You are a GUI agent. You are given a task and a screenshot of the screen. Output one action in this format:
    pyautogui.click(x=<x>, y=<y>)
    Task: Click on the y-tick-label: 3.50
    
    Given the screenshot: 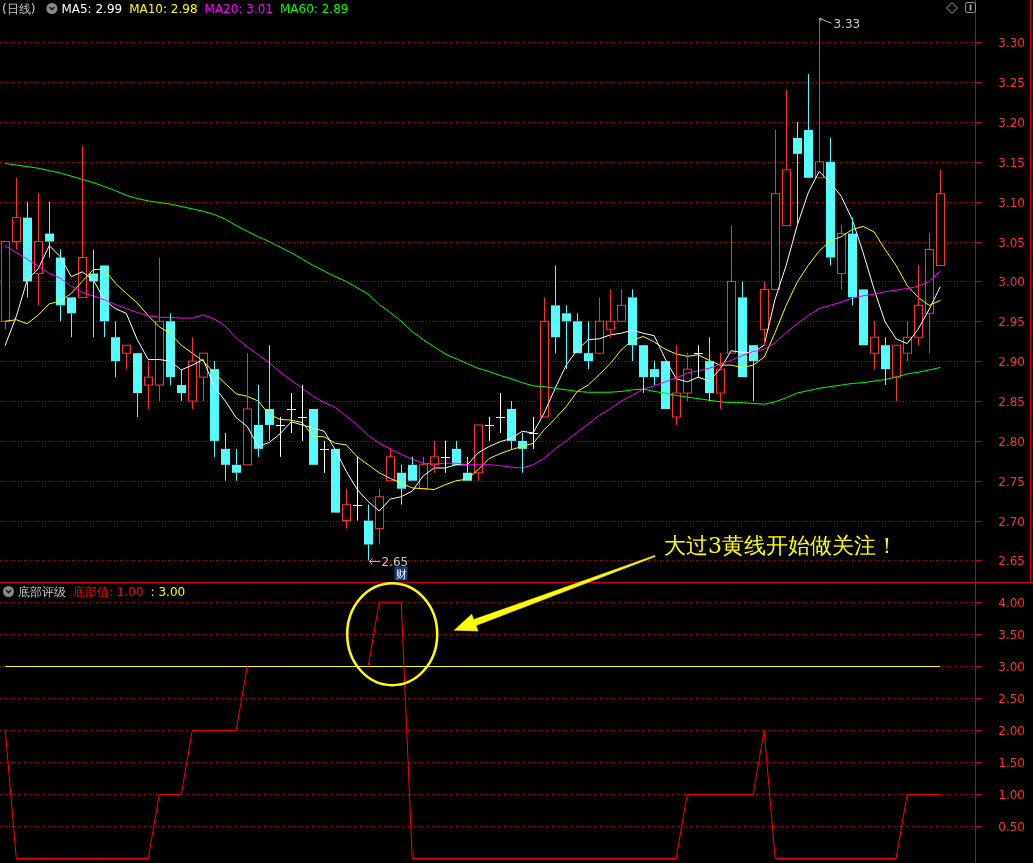 What is the action you would take?
    pyautogui.click(x=1011, y=635)
    